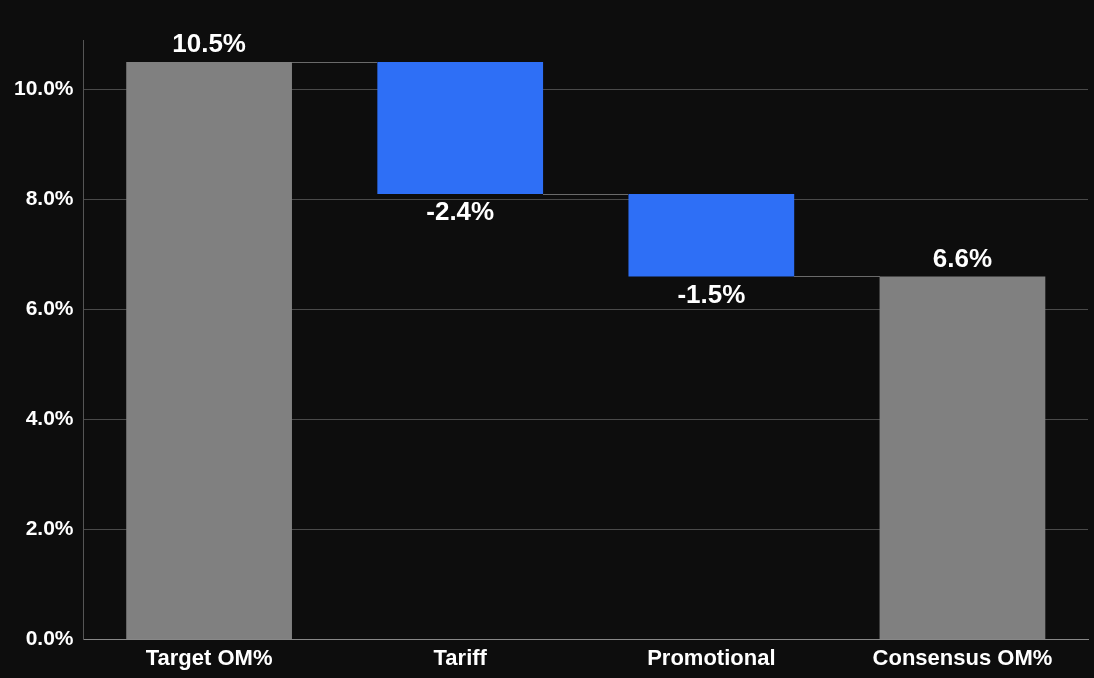 The height and width of the screenshot is (678, 1094). What do you see at coordinates (49, 638) in the screenshot?
I see `y-tick-label: 0.0%` at bounding box center [49, 638].